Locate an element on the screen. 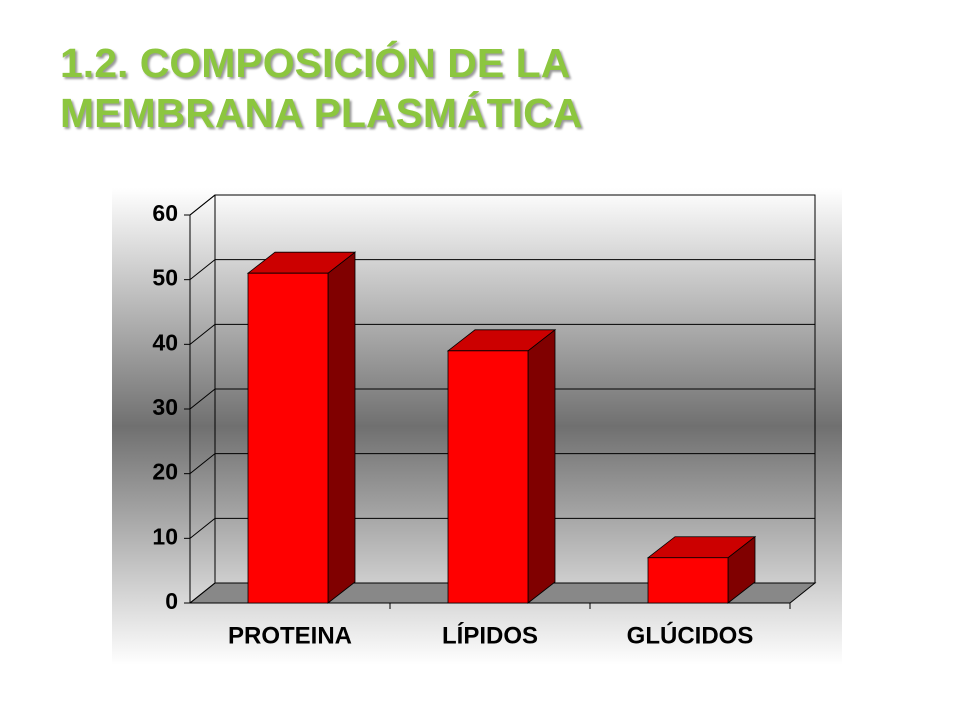  x-tick-label: GLÚCIDOS is located at coordinates (690, 635).